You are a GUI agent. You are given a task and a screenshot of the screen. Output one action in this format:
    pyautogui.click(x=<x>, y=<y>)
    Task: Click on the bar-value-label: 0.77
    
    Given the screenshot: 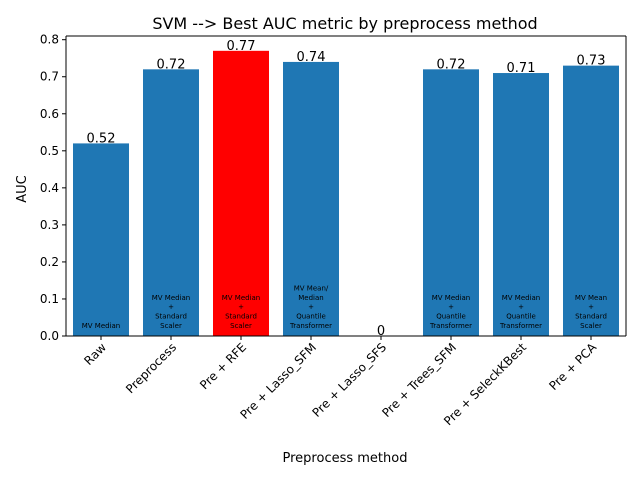 What is the action you would take?
    pyautogui.click(x=241, y=46)
    